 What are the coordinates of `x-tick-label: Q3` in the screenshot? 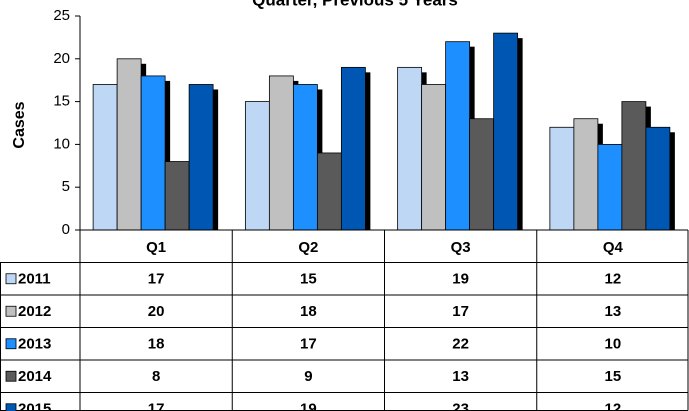 It's located at (461, 247).